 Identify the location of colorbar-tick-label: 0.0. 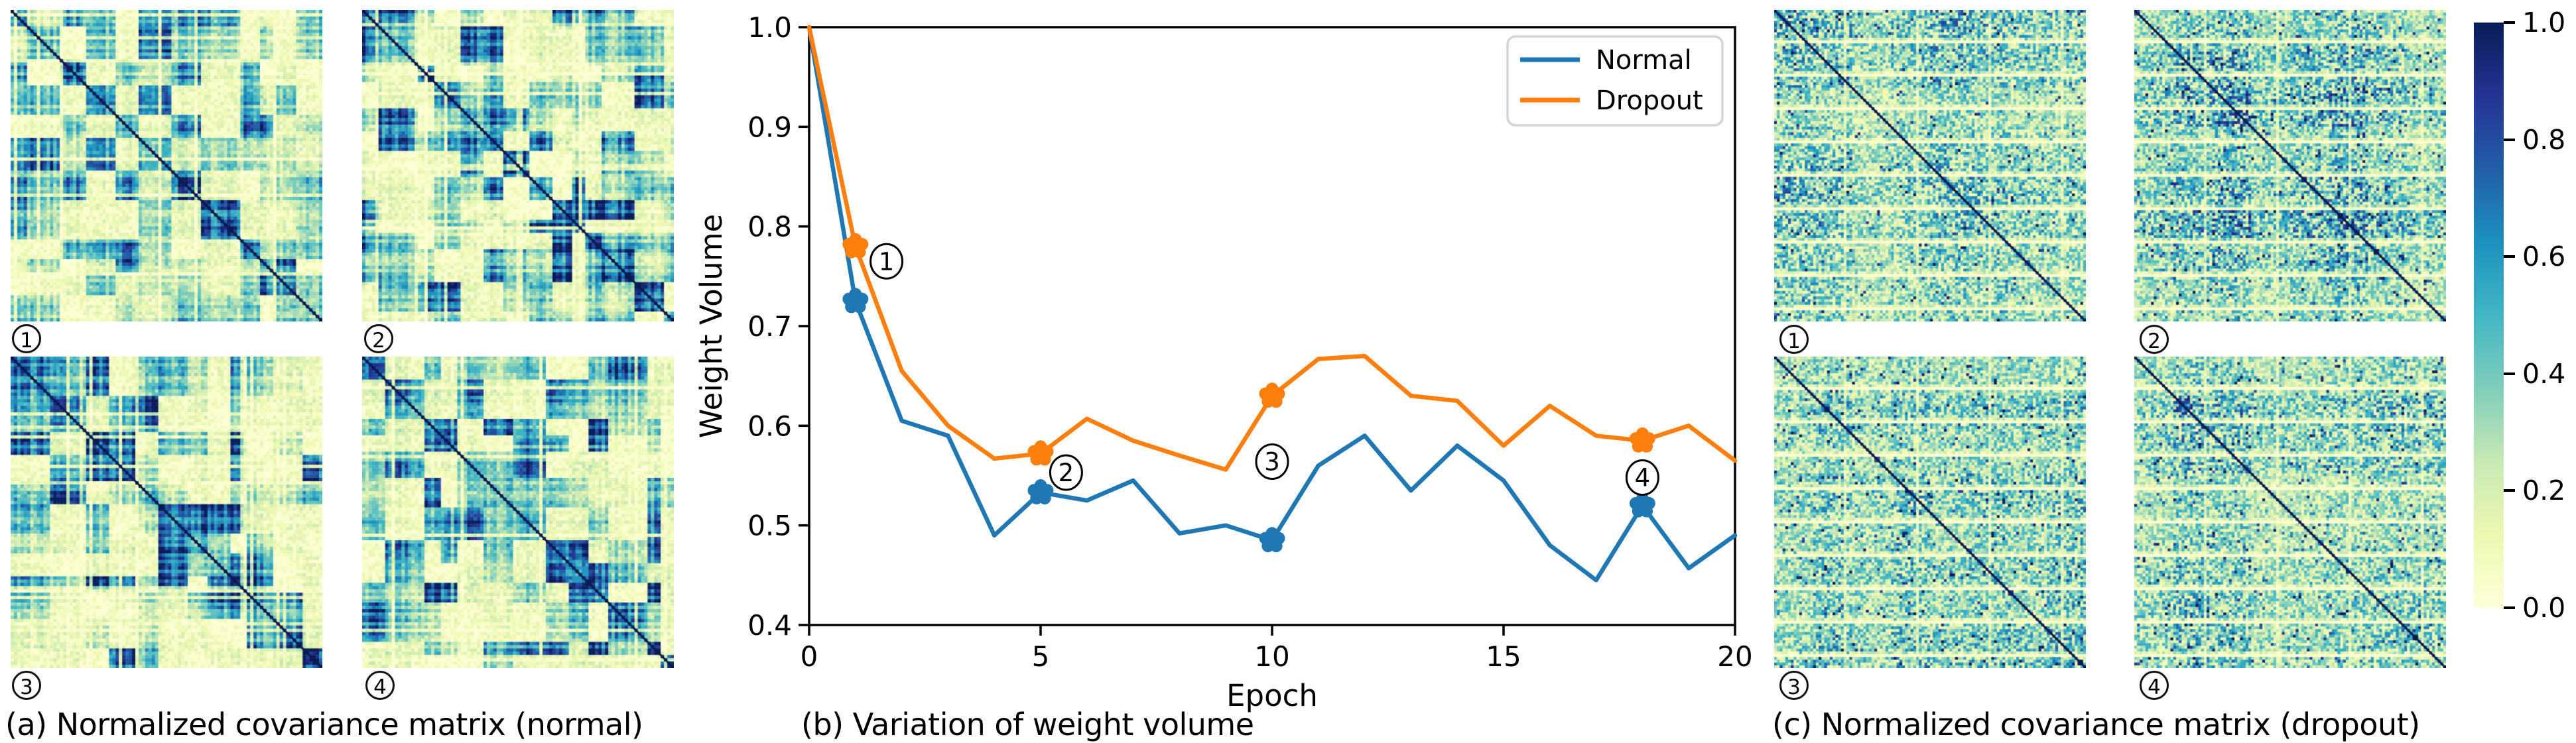
(2544, 608).